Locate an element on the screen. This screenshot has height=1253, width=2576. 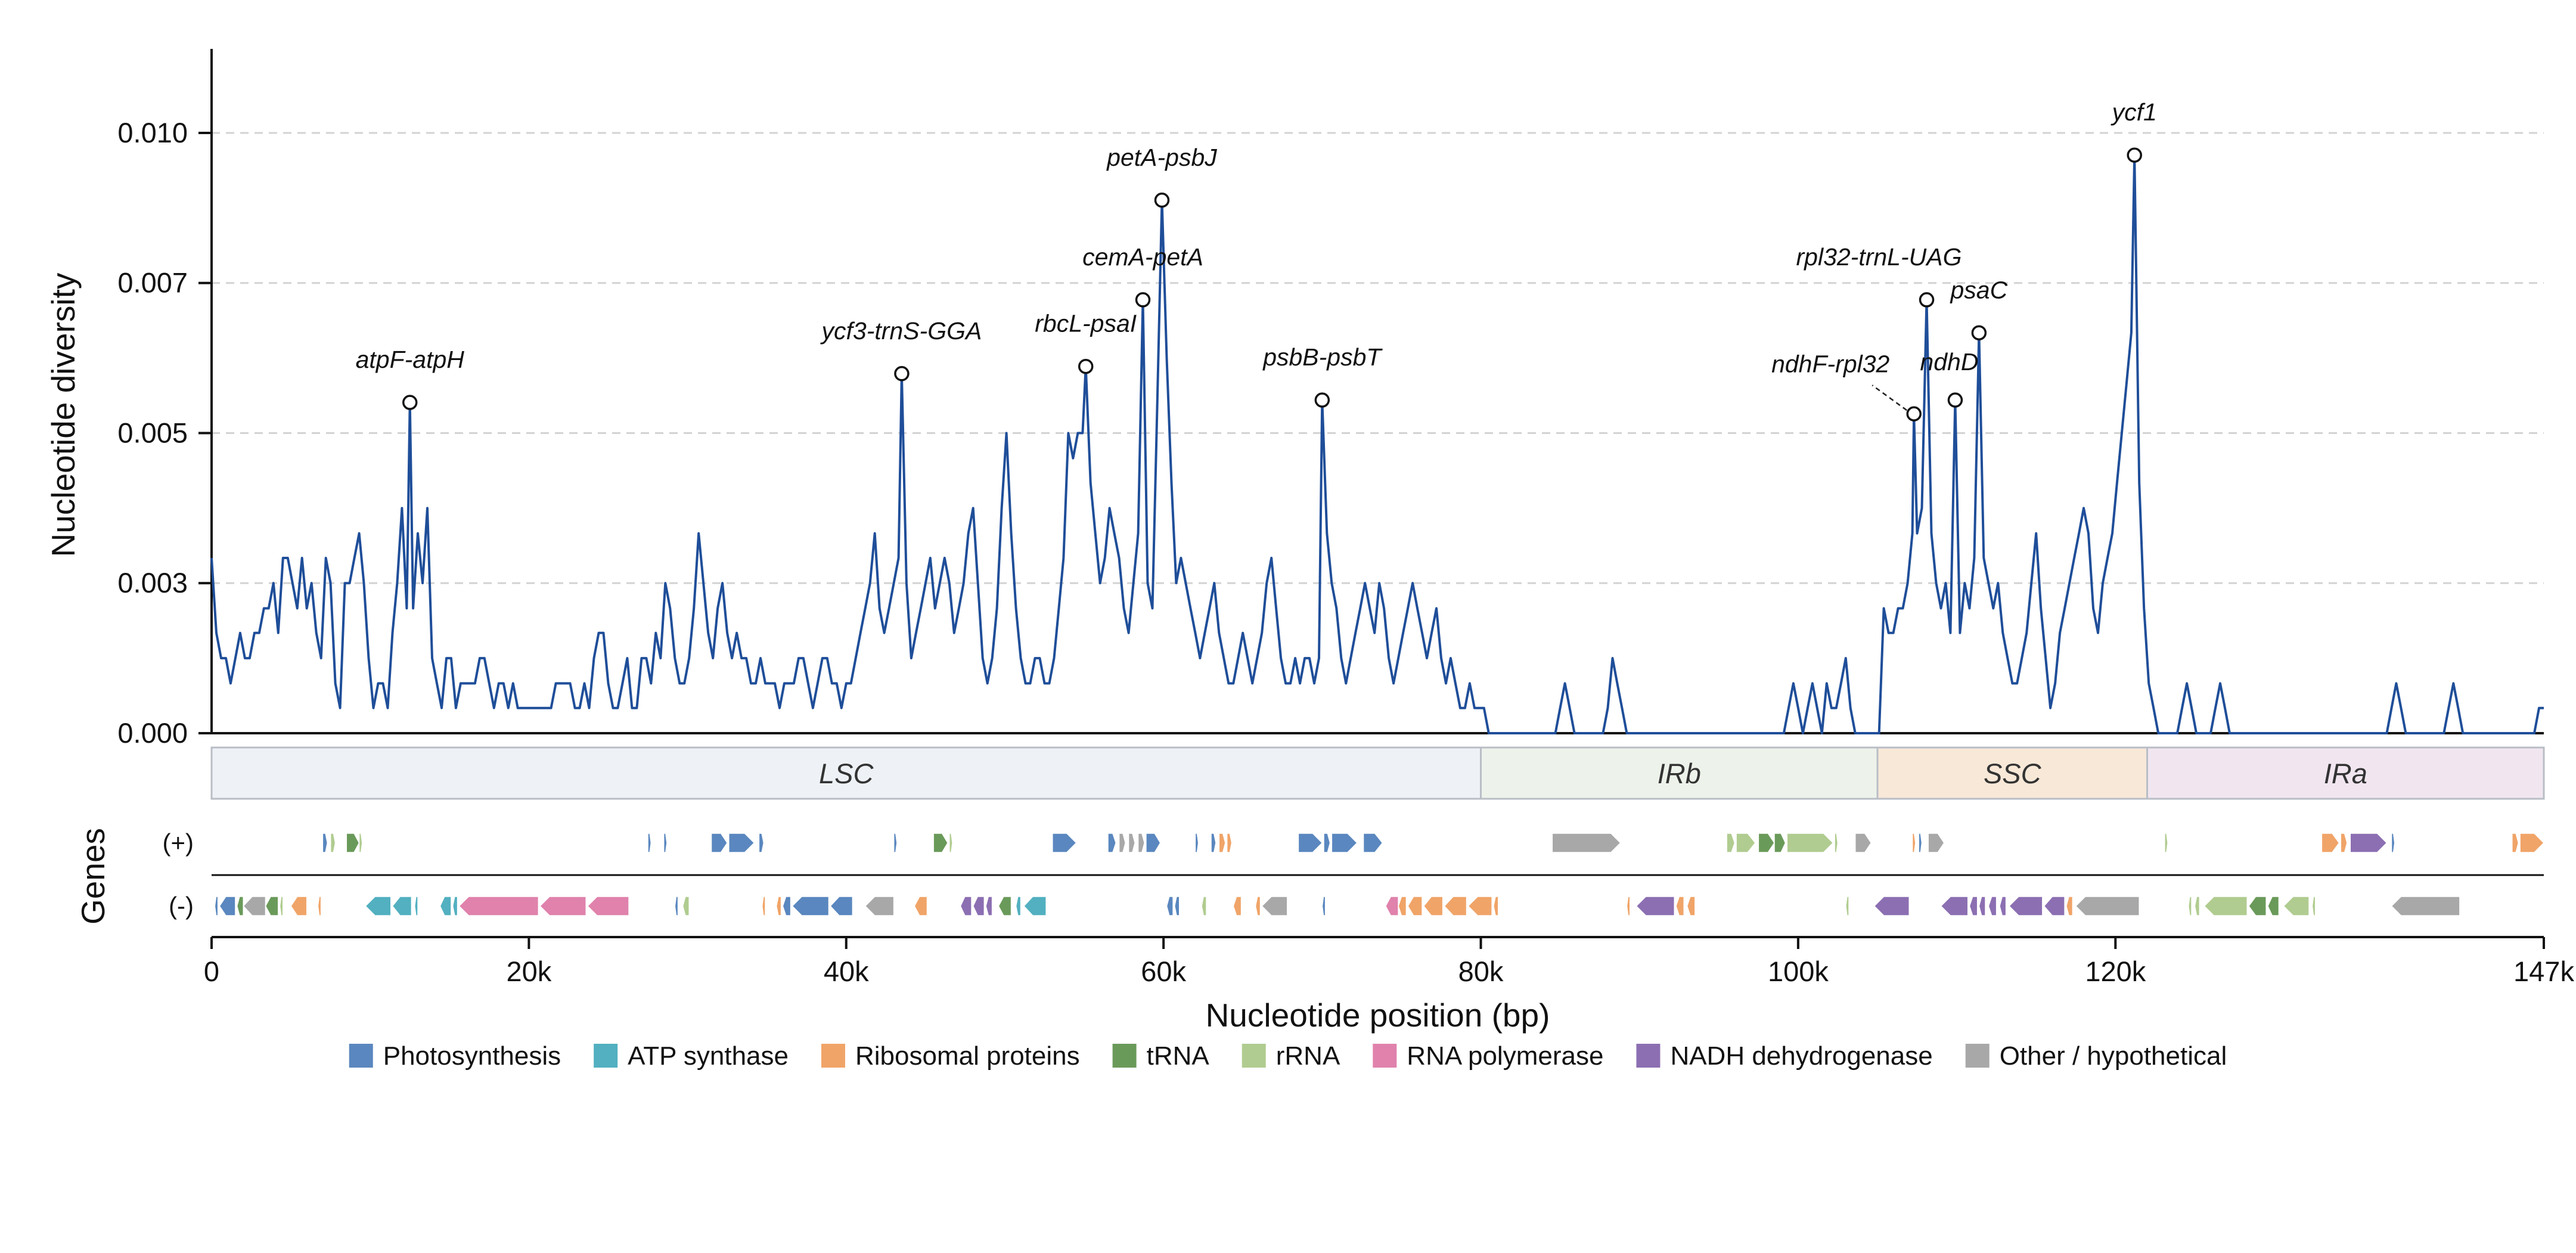
x-axis-title: Nucleotide position (bp) is located at coordinates (1378, 1015).